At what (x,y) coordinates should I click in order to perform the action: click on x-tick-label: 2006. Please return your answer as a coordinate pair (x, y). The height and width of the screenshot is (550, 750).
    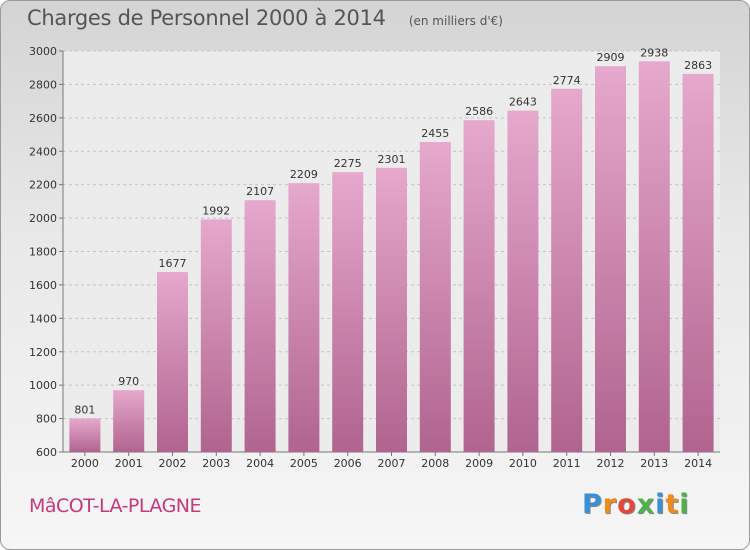
    Looking at the image, I should click on (348, 463).